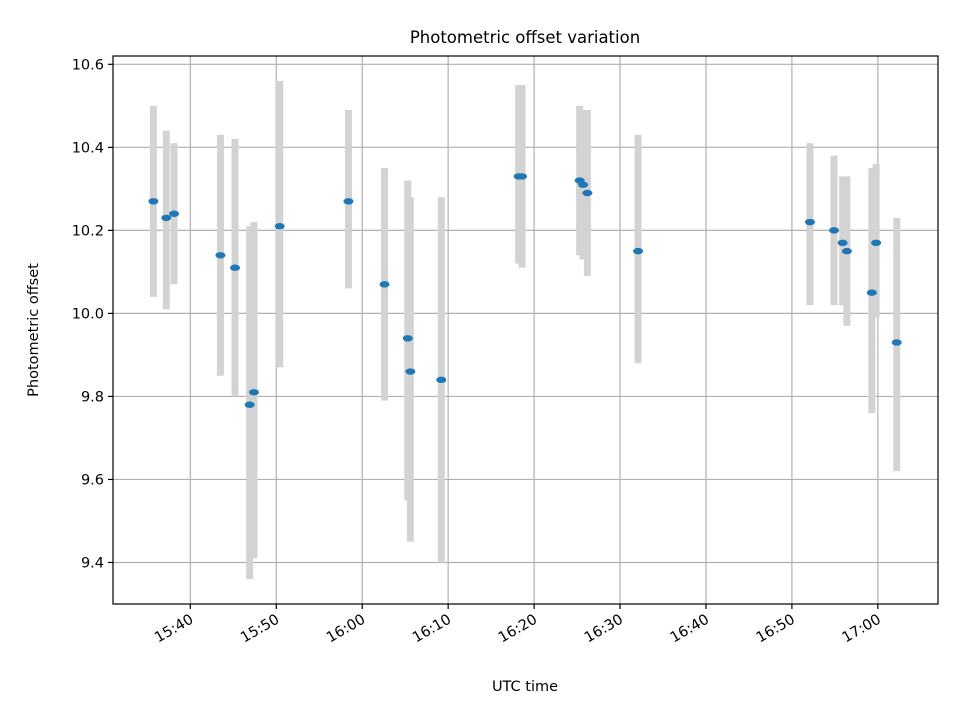 This screenshot has width=960, height=720. I want to click on y-tick-label: 9.4, so click(92, 563).